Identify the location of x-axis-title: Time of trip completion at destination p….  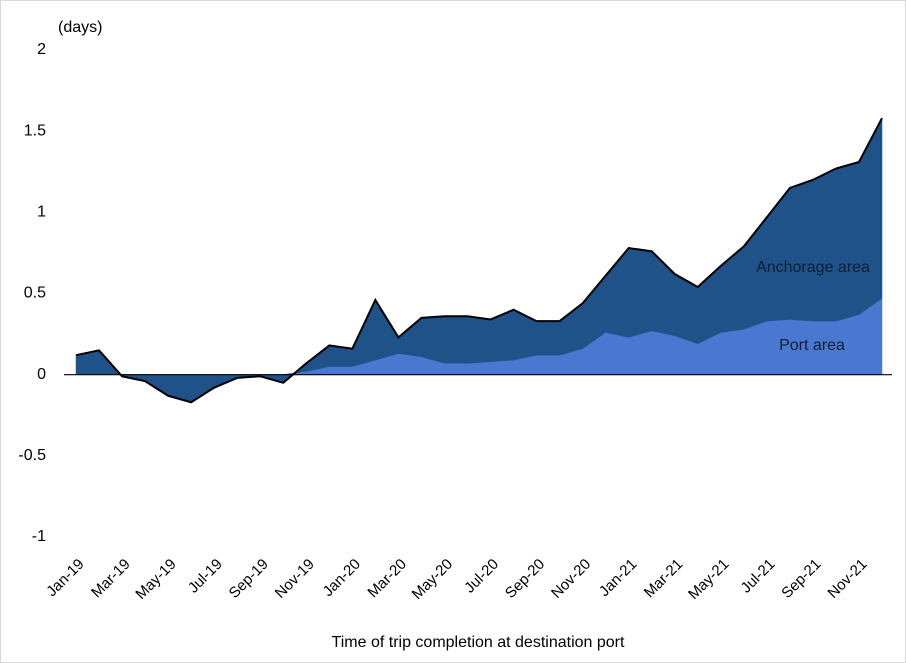
(478, 642).